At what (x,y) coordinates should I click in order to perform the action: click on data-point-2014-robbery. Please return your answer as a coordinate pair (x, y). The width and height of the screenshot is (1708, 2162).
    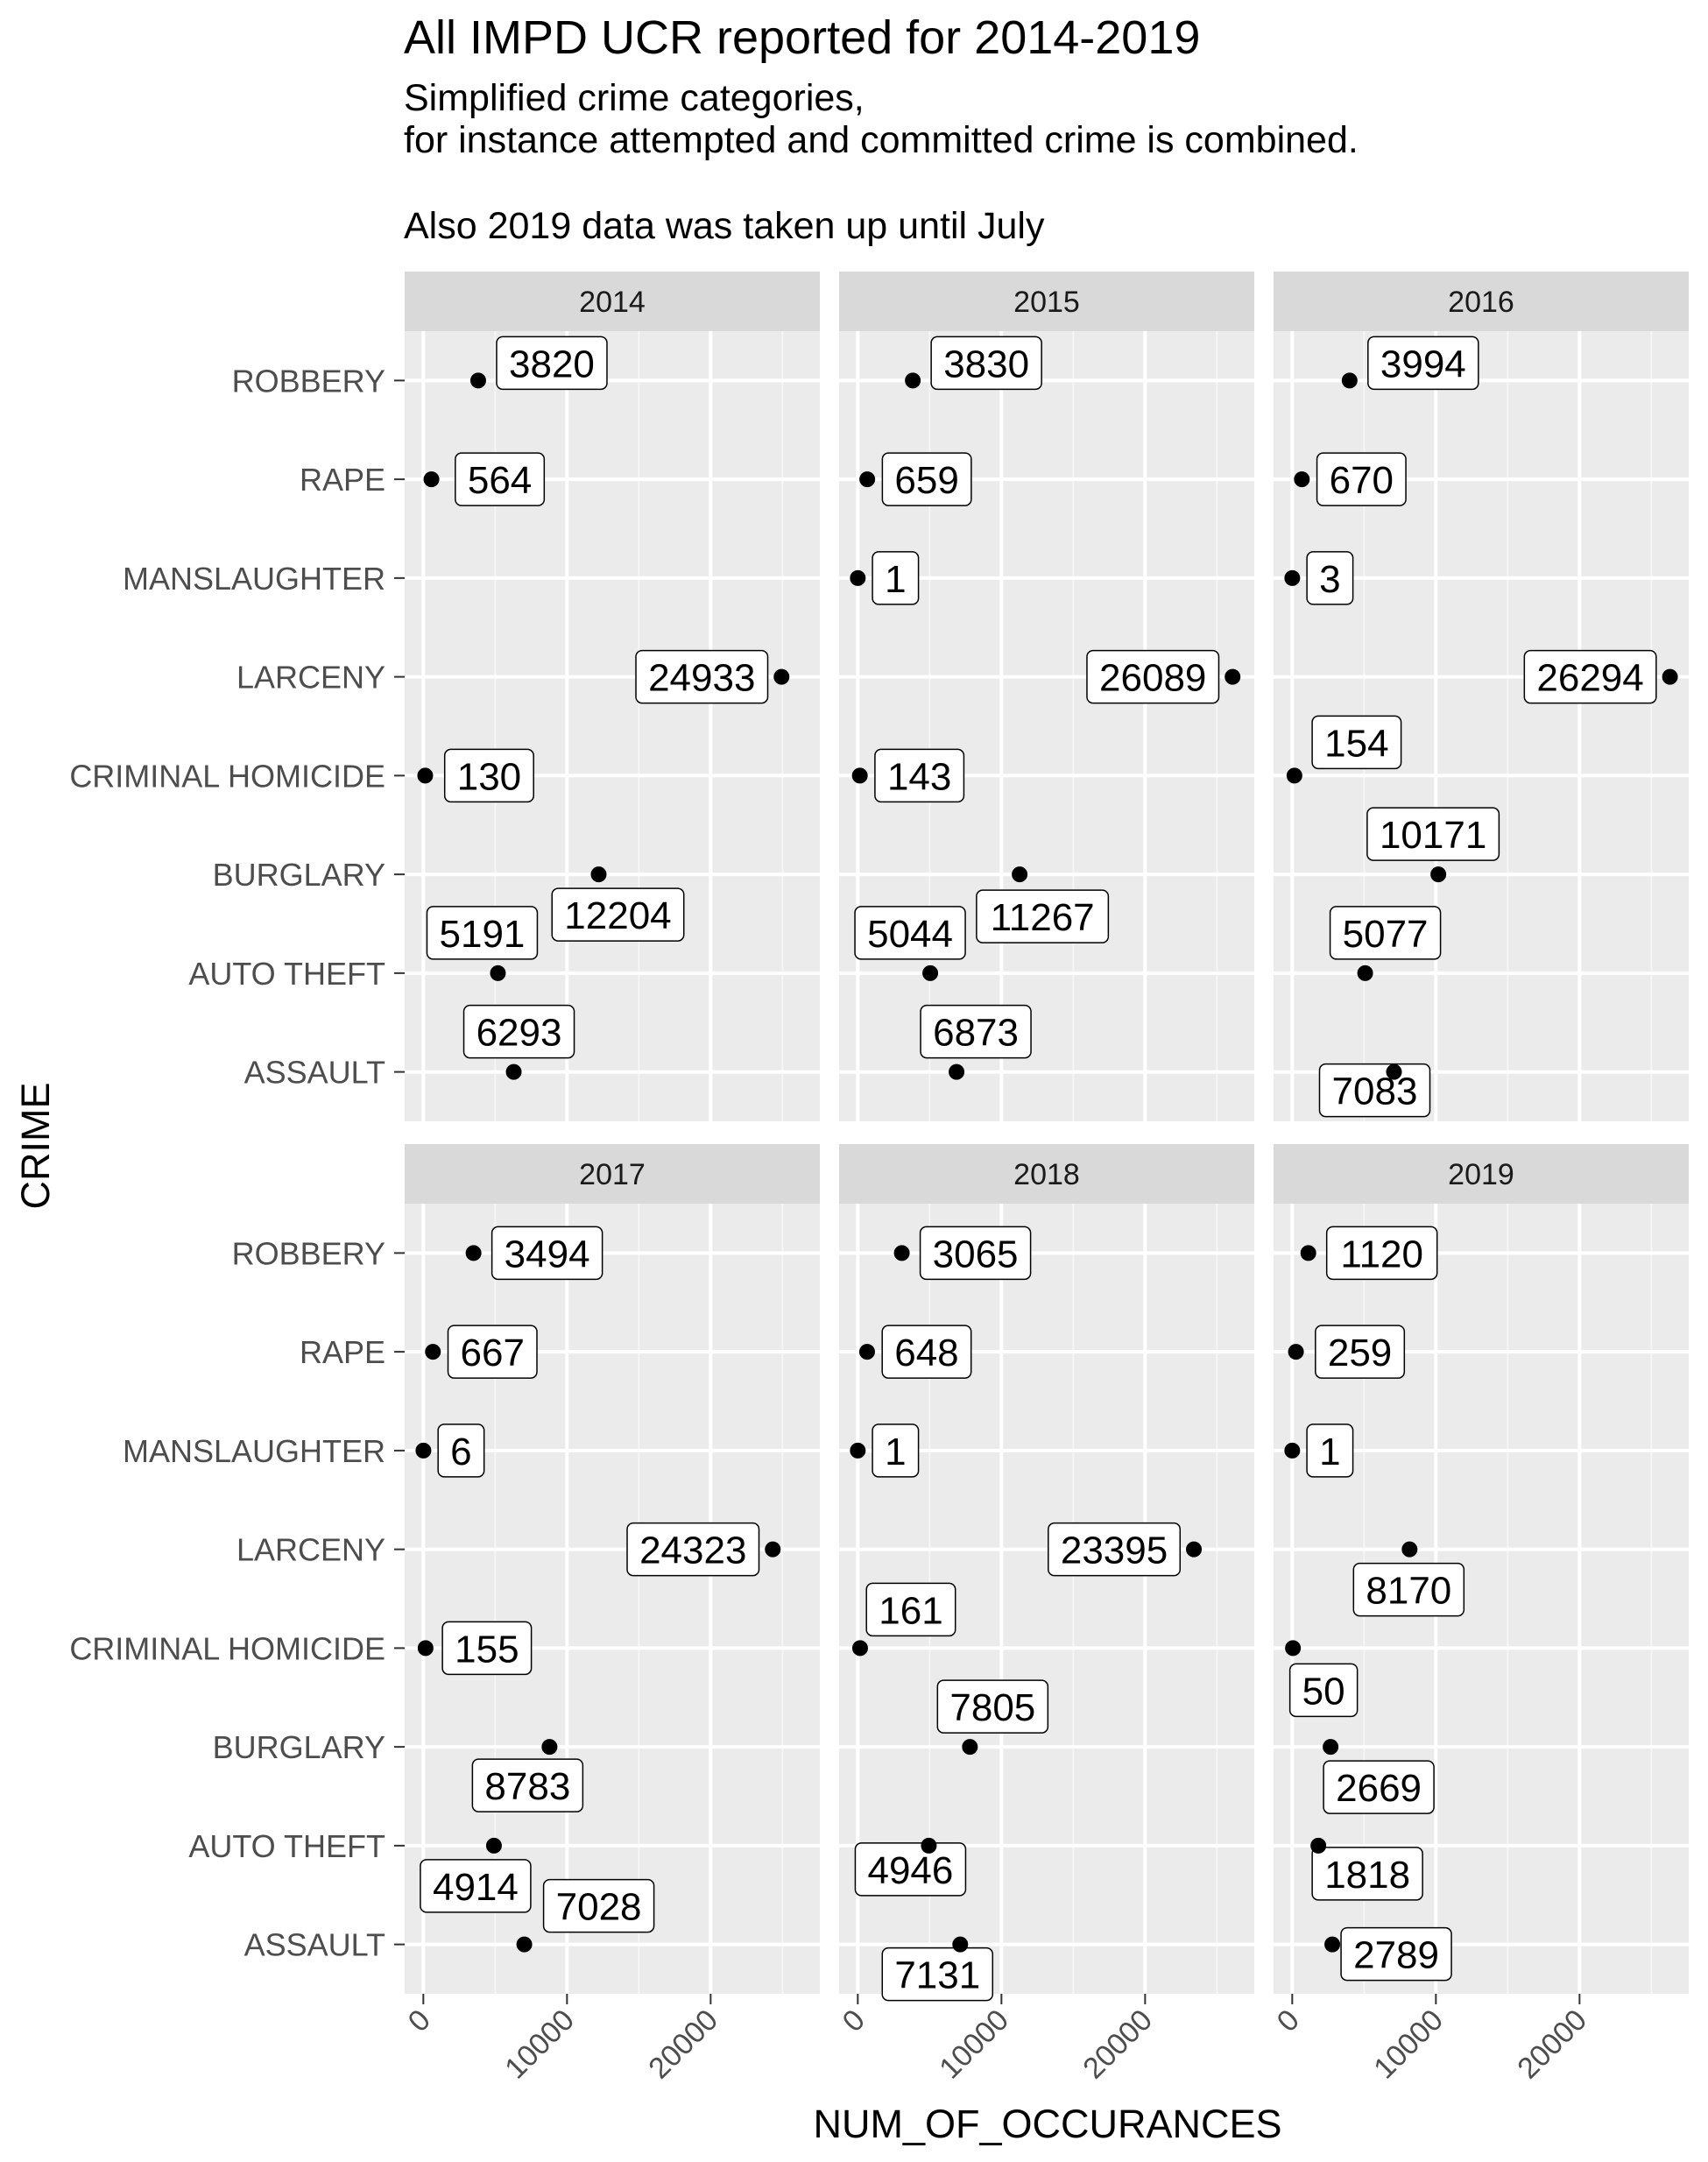
    Looking at the image, I should click on (477, 380).